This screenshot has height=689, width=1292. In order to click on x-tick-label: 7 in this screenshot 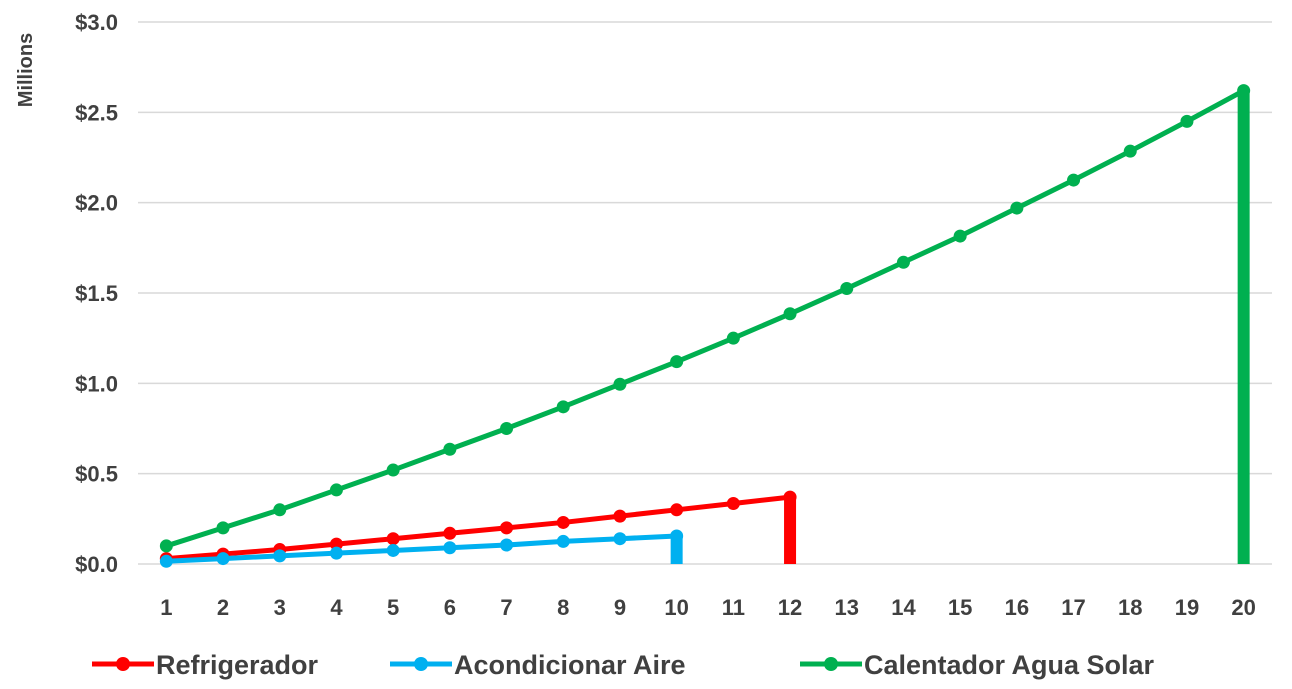, I will do `click(506, 607)`.